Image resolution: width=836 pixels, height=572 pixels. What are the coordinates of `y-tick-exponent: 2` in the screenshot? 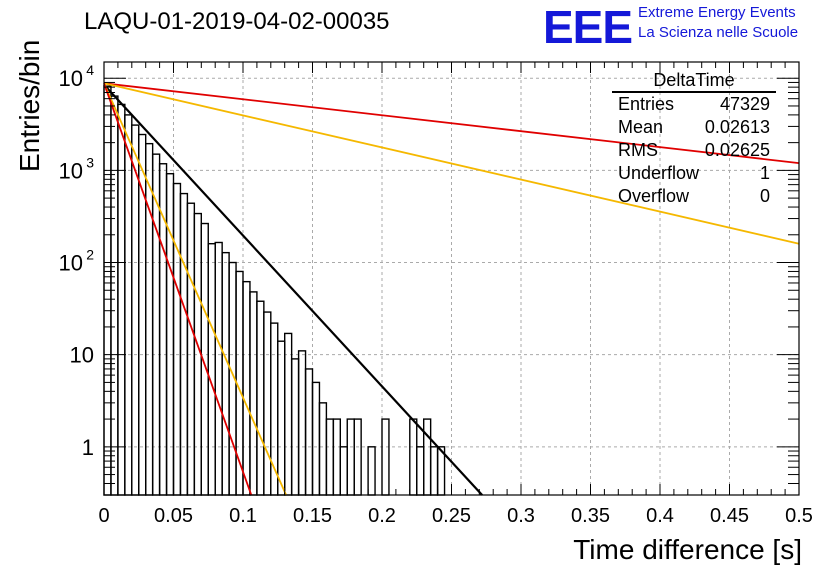 It's located at (90, 255).